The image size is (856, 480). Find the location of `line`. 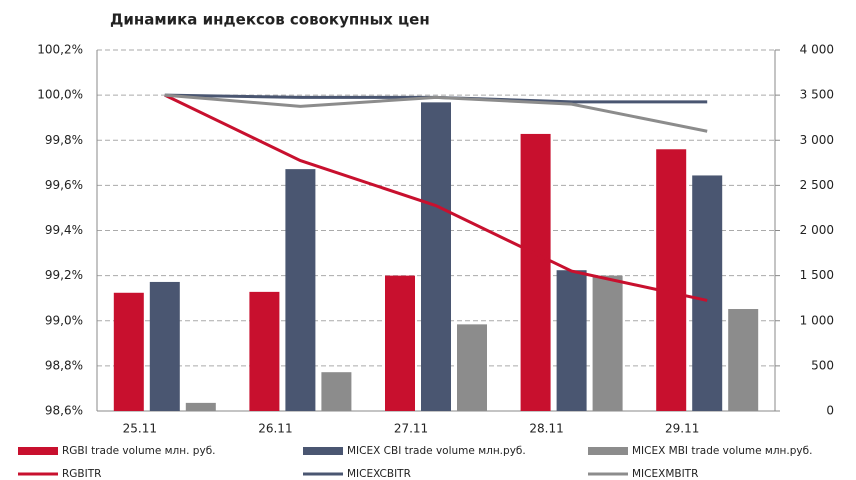

line is located at coordinates (436, 113).